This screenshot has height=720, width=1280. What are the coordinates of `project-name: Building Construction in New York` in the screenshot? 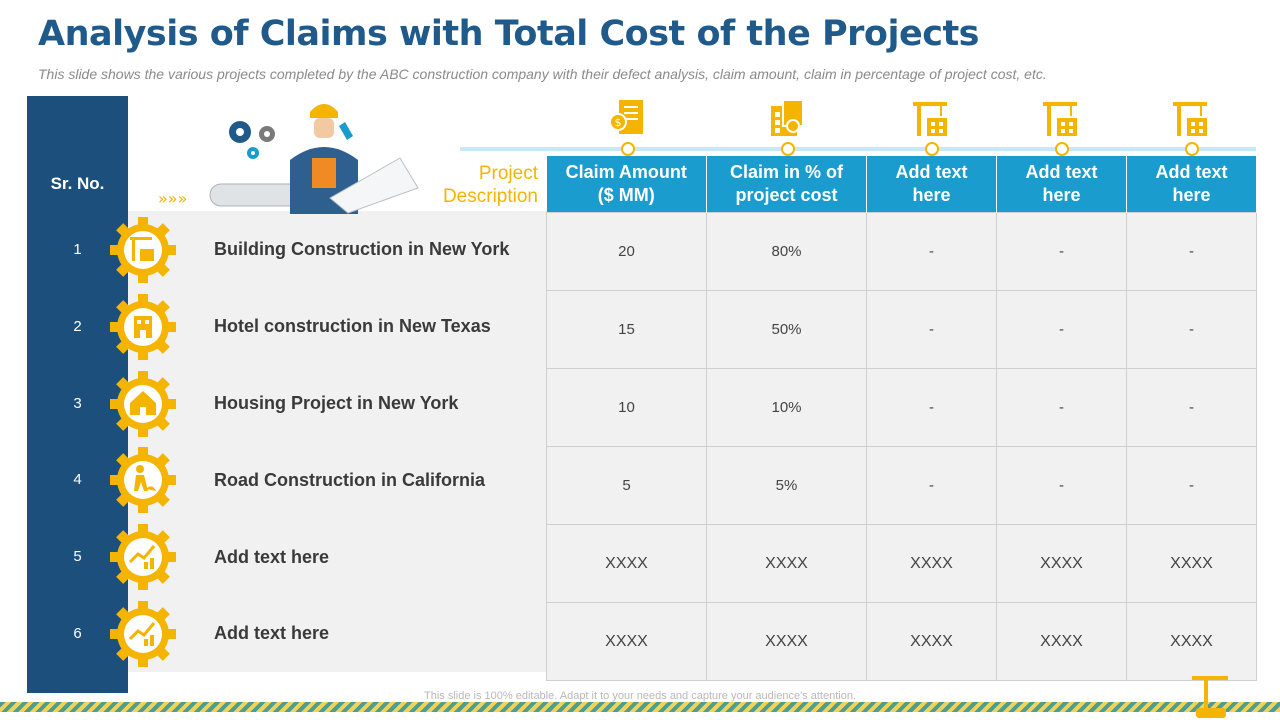 It's located at (362, 249).